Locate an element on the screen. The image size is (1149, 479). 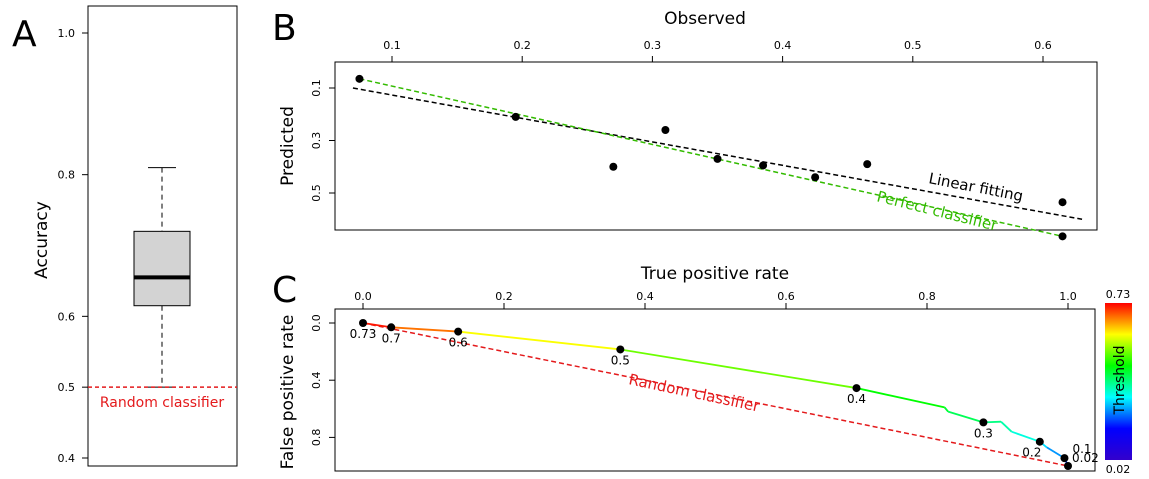
c-xtick-label: 1.0 is located at coordinates (1068, 296).